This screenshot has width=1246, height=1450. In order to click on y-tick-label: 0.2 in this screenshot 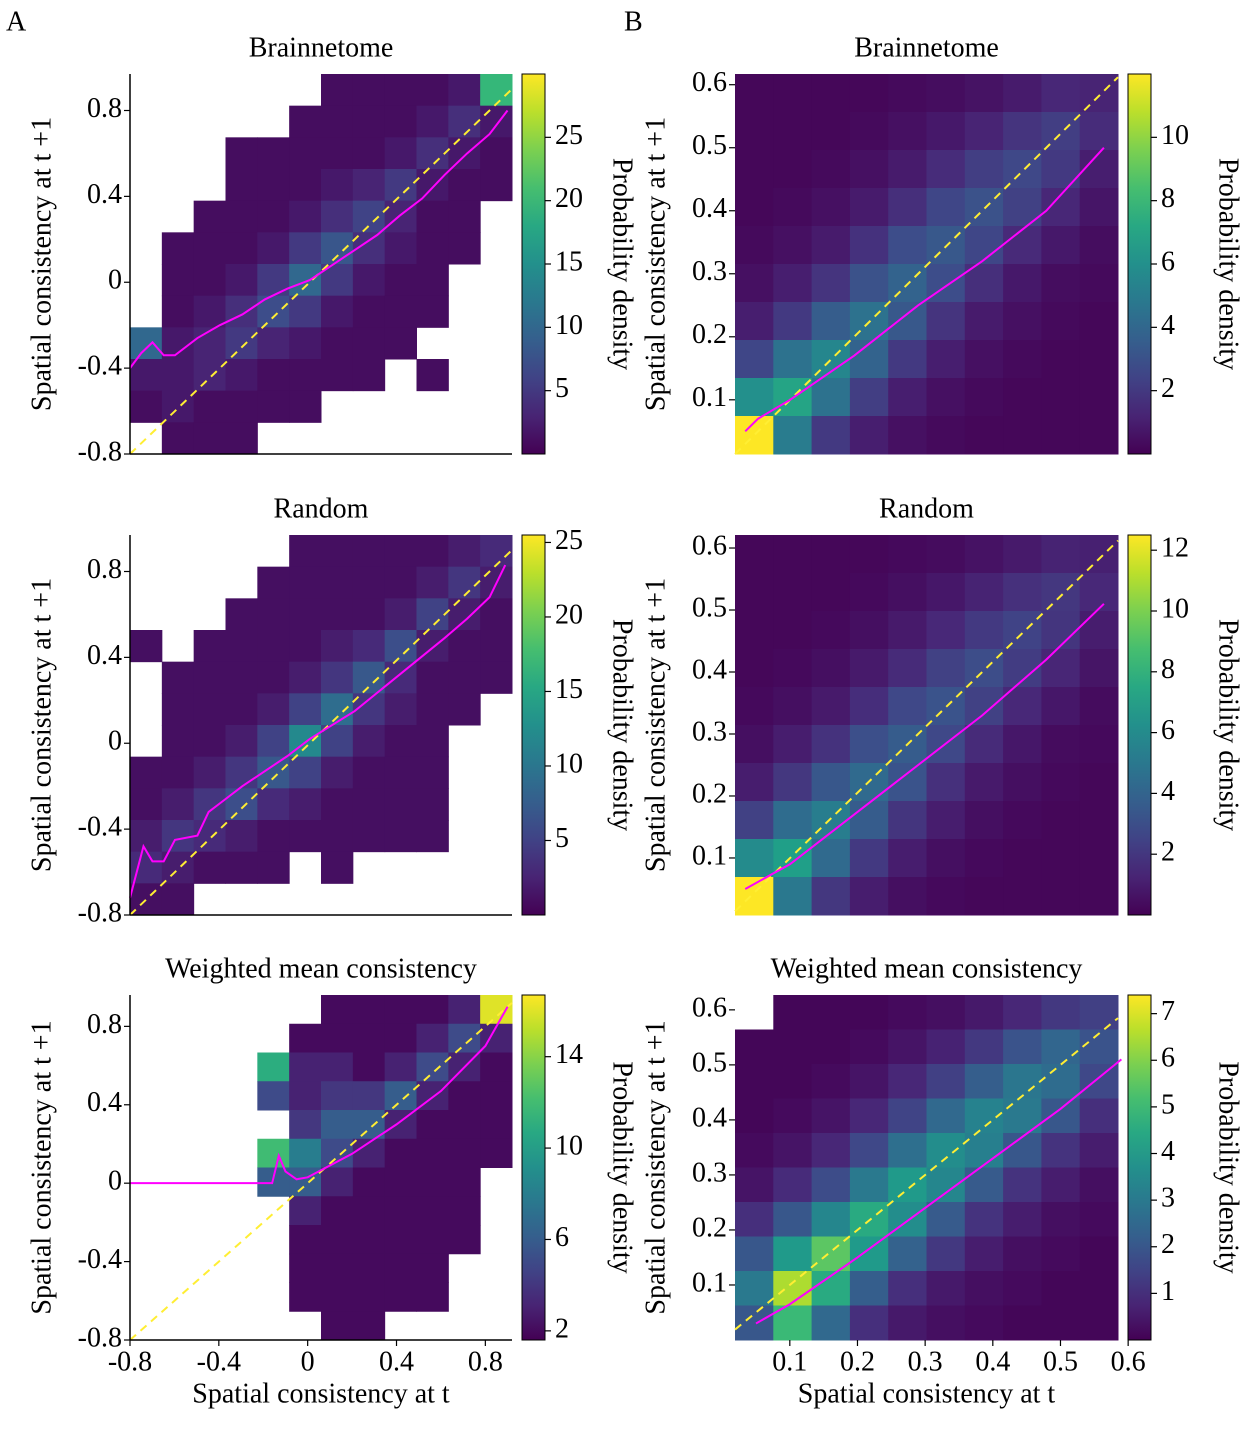, I will do `click(709, 334)`.